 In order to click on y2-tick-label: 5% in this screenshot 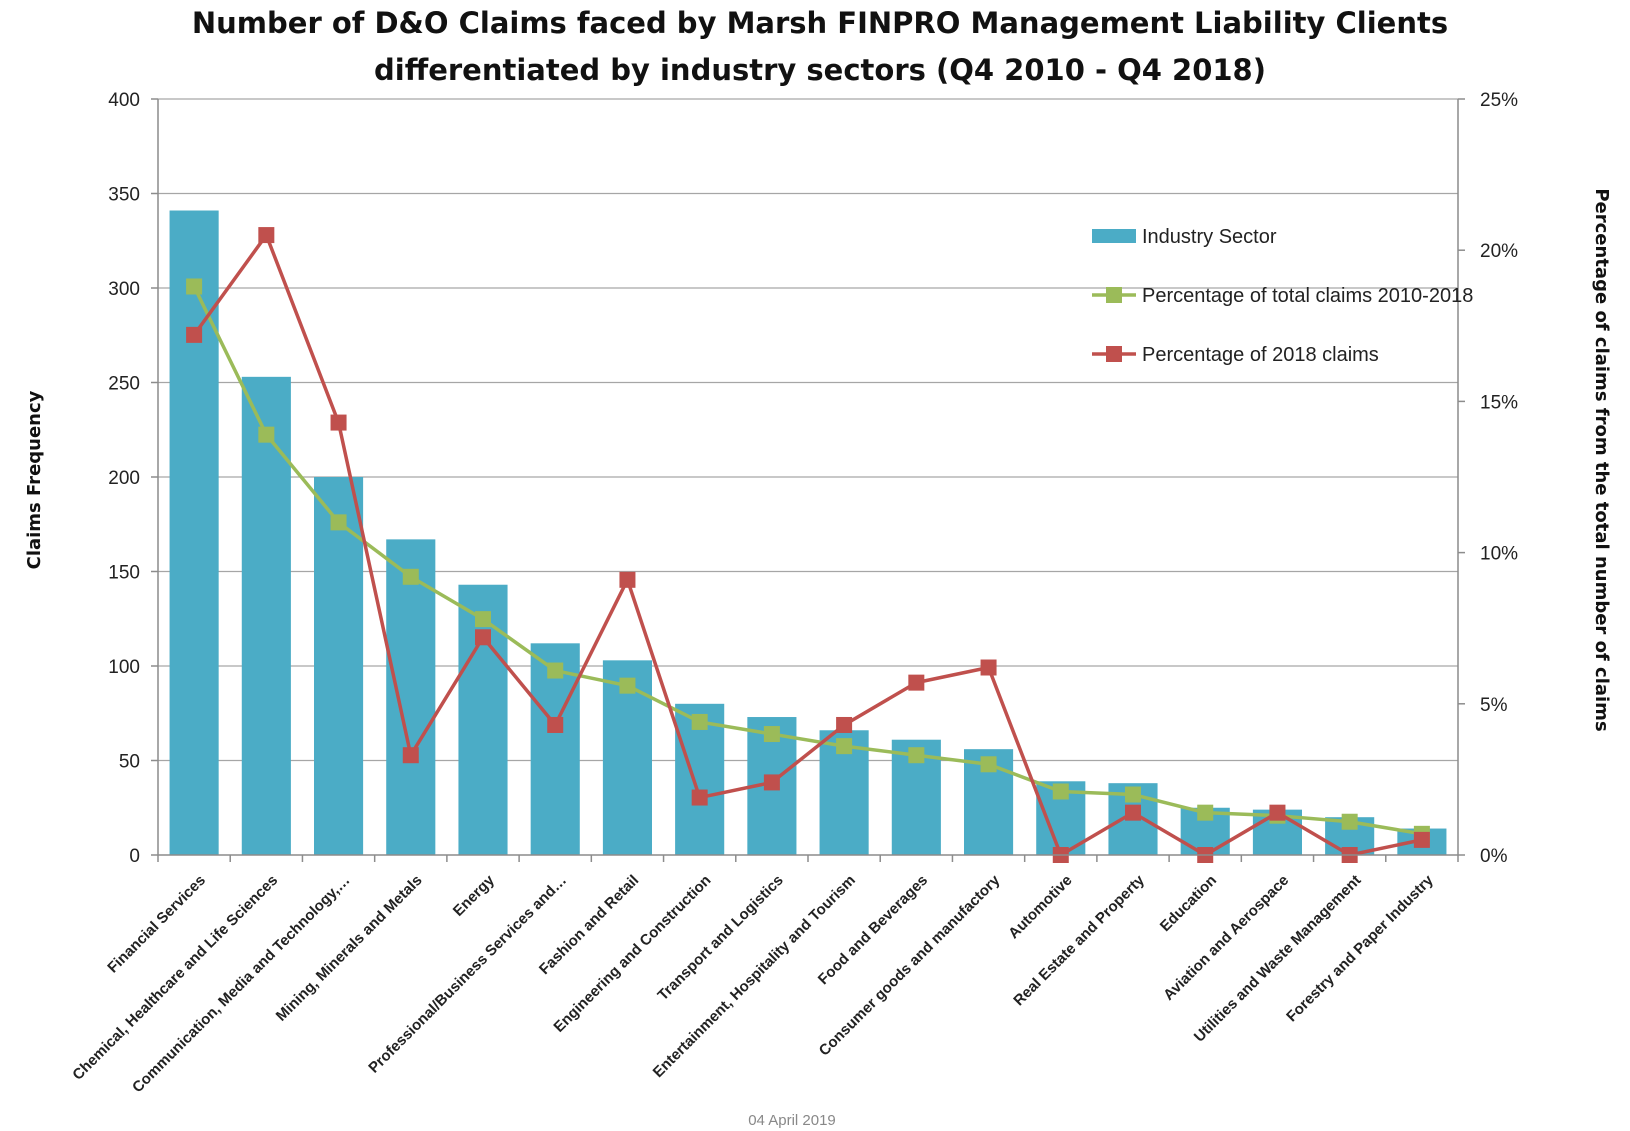, I will do `click(1494, 705)`.